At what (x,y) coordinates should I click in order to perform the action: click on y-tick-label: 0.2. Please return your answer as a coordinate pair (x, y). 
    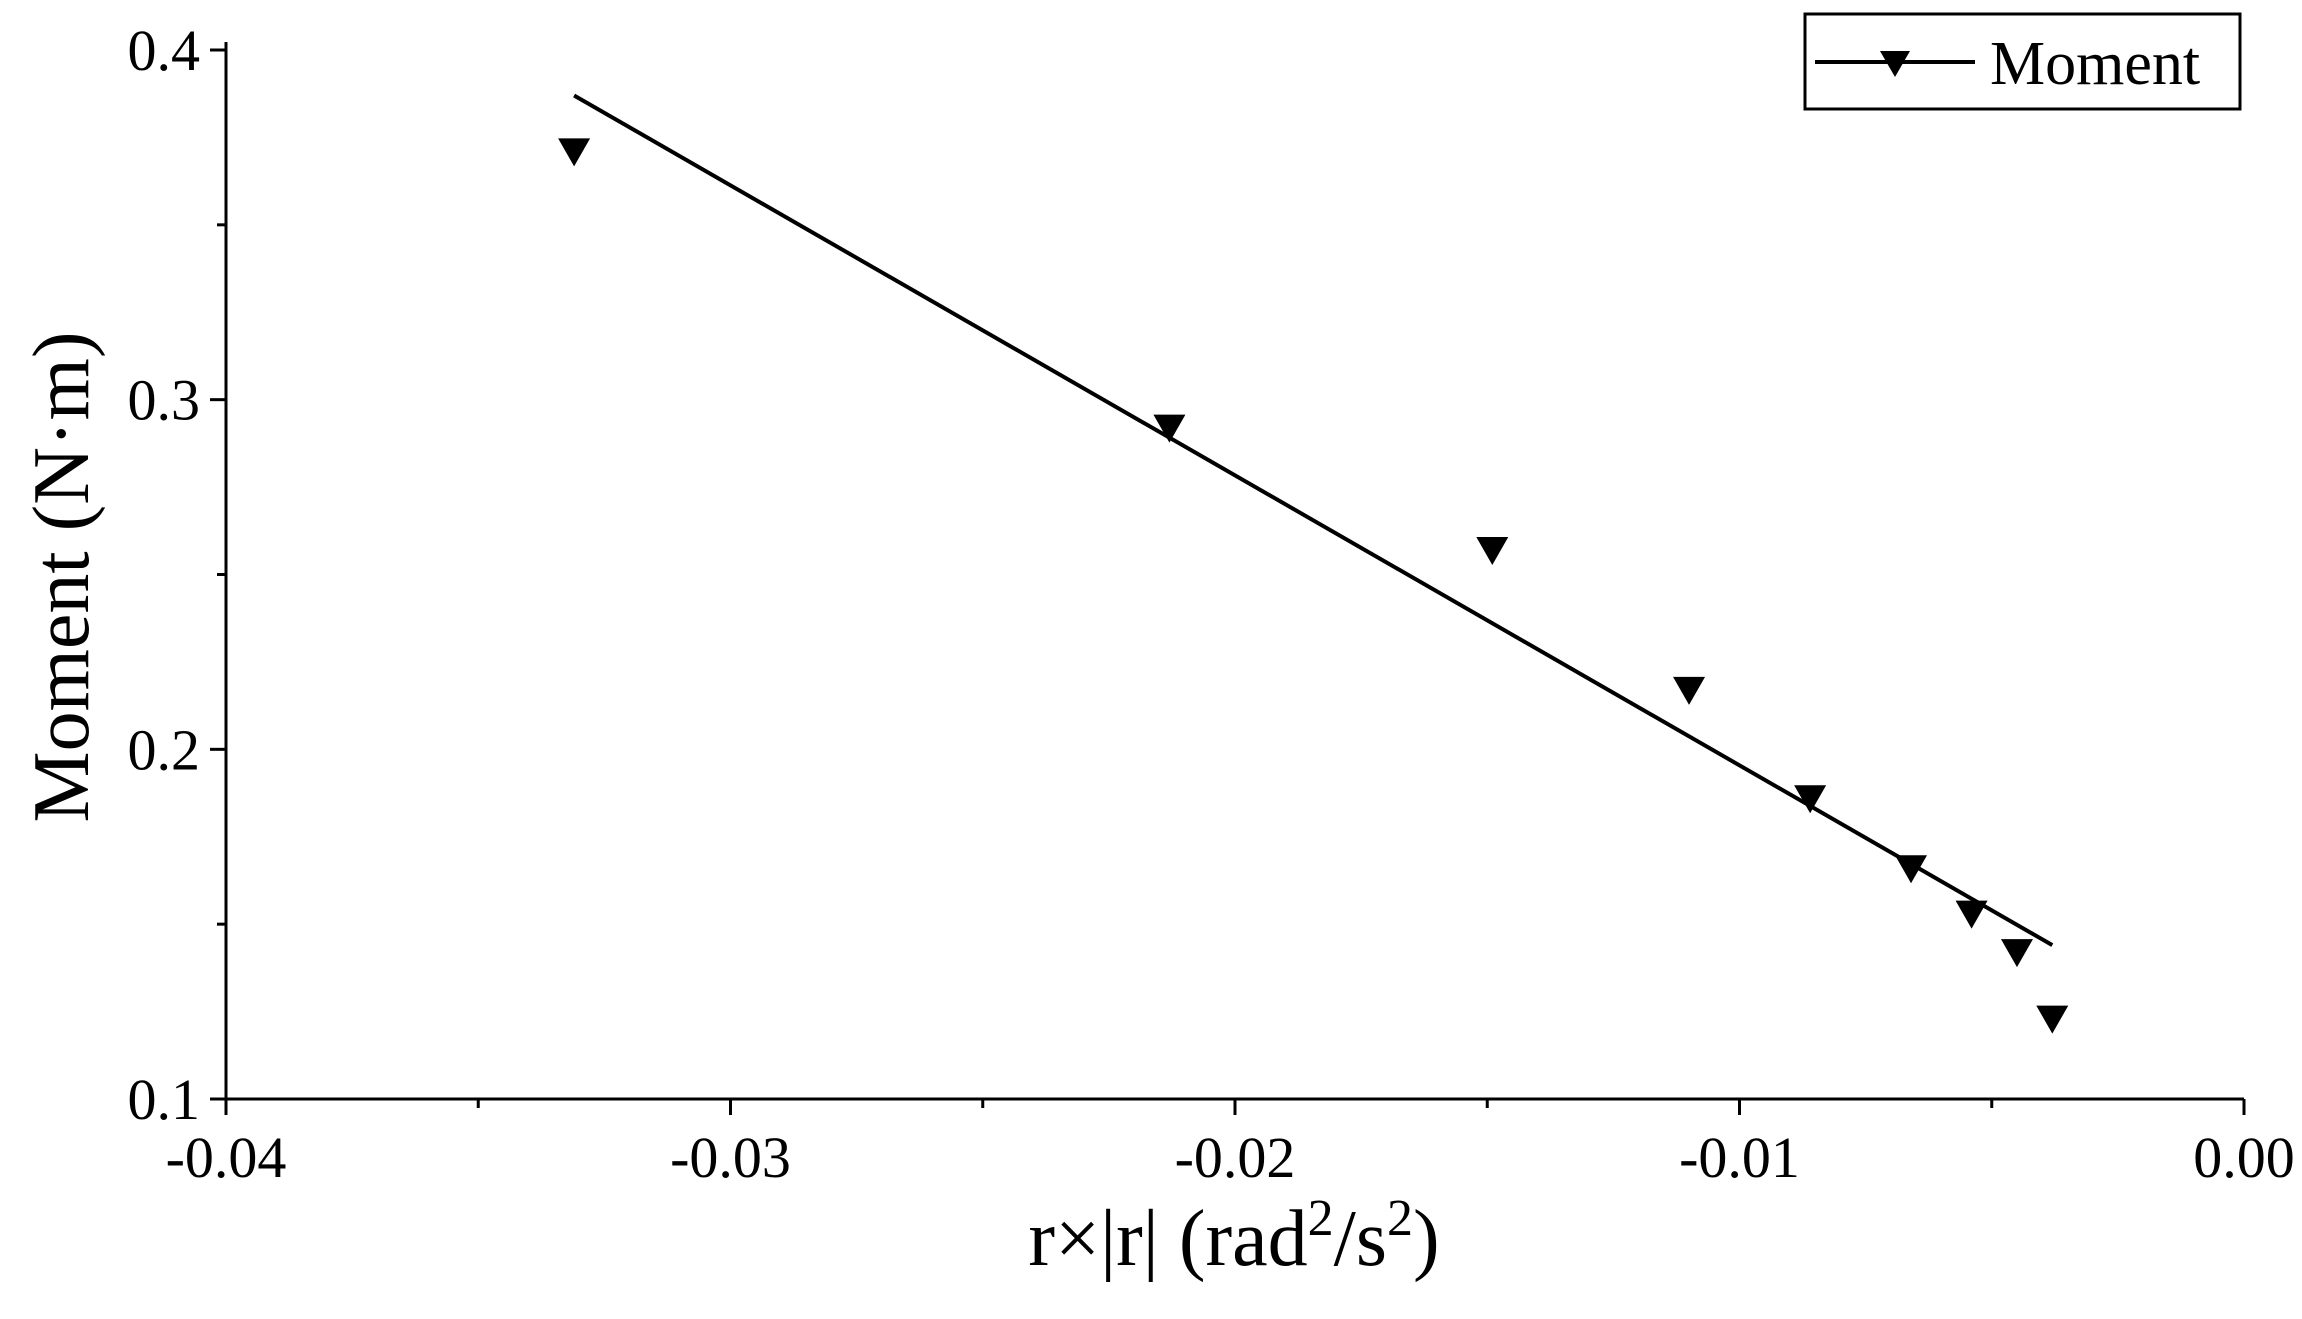
    Looking at the image, I should click on (164, 749).